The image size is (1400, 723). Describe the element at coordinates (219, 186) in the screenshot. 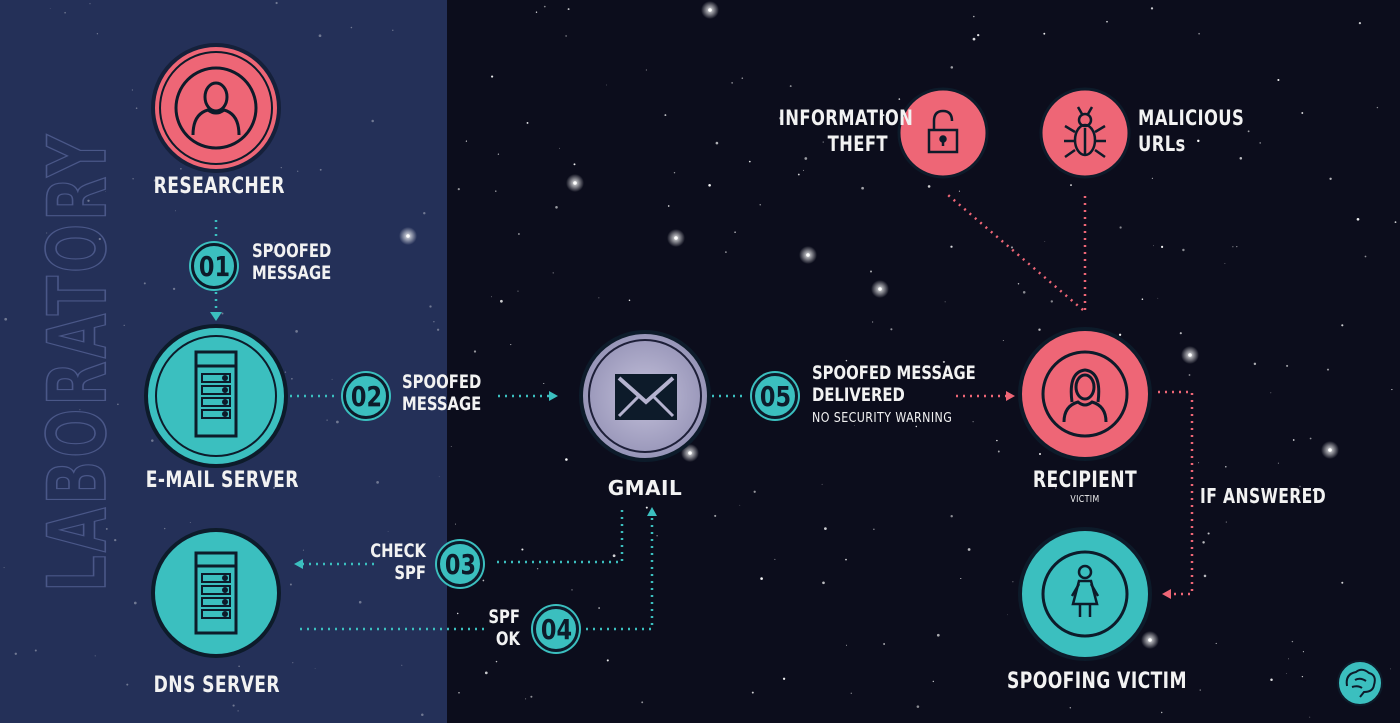

I see `researcher-label: RESEARCHER` at that location.